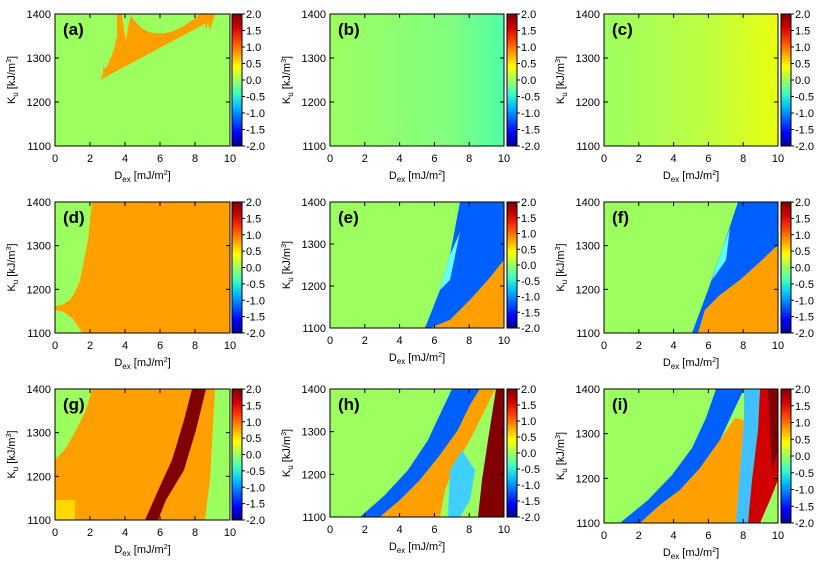 The image size is (830, 568). I want to click on heatmap-f, so click(691, 267).